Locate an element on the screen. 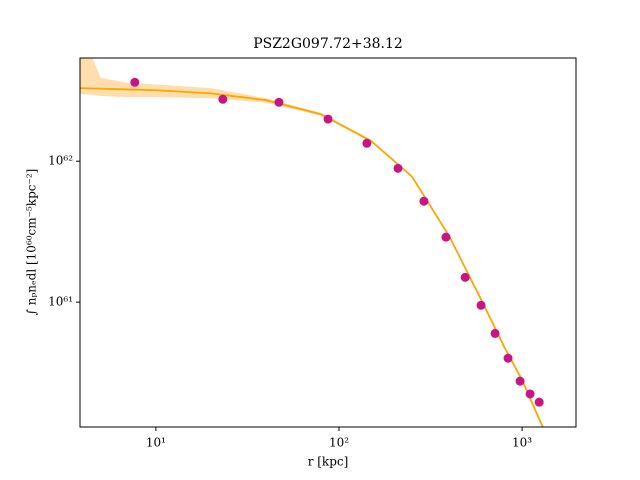 This screenshot has height=480, width=640. chart-title: PSZ2G097.72+38.12 is located at coordinates (328, 44).